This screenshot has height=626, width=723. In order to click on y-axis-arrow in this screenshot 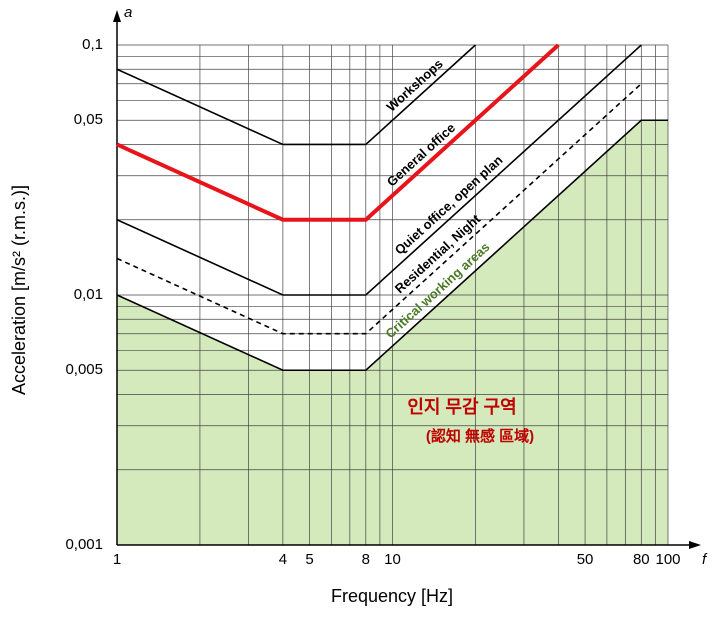, I will do `click(117, 16)`.